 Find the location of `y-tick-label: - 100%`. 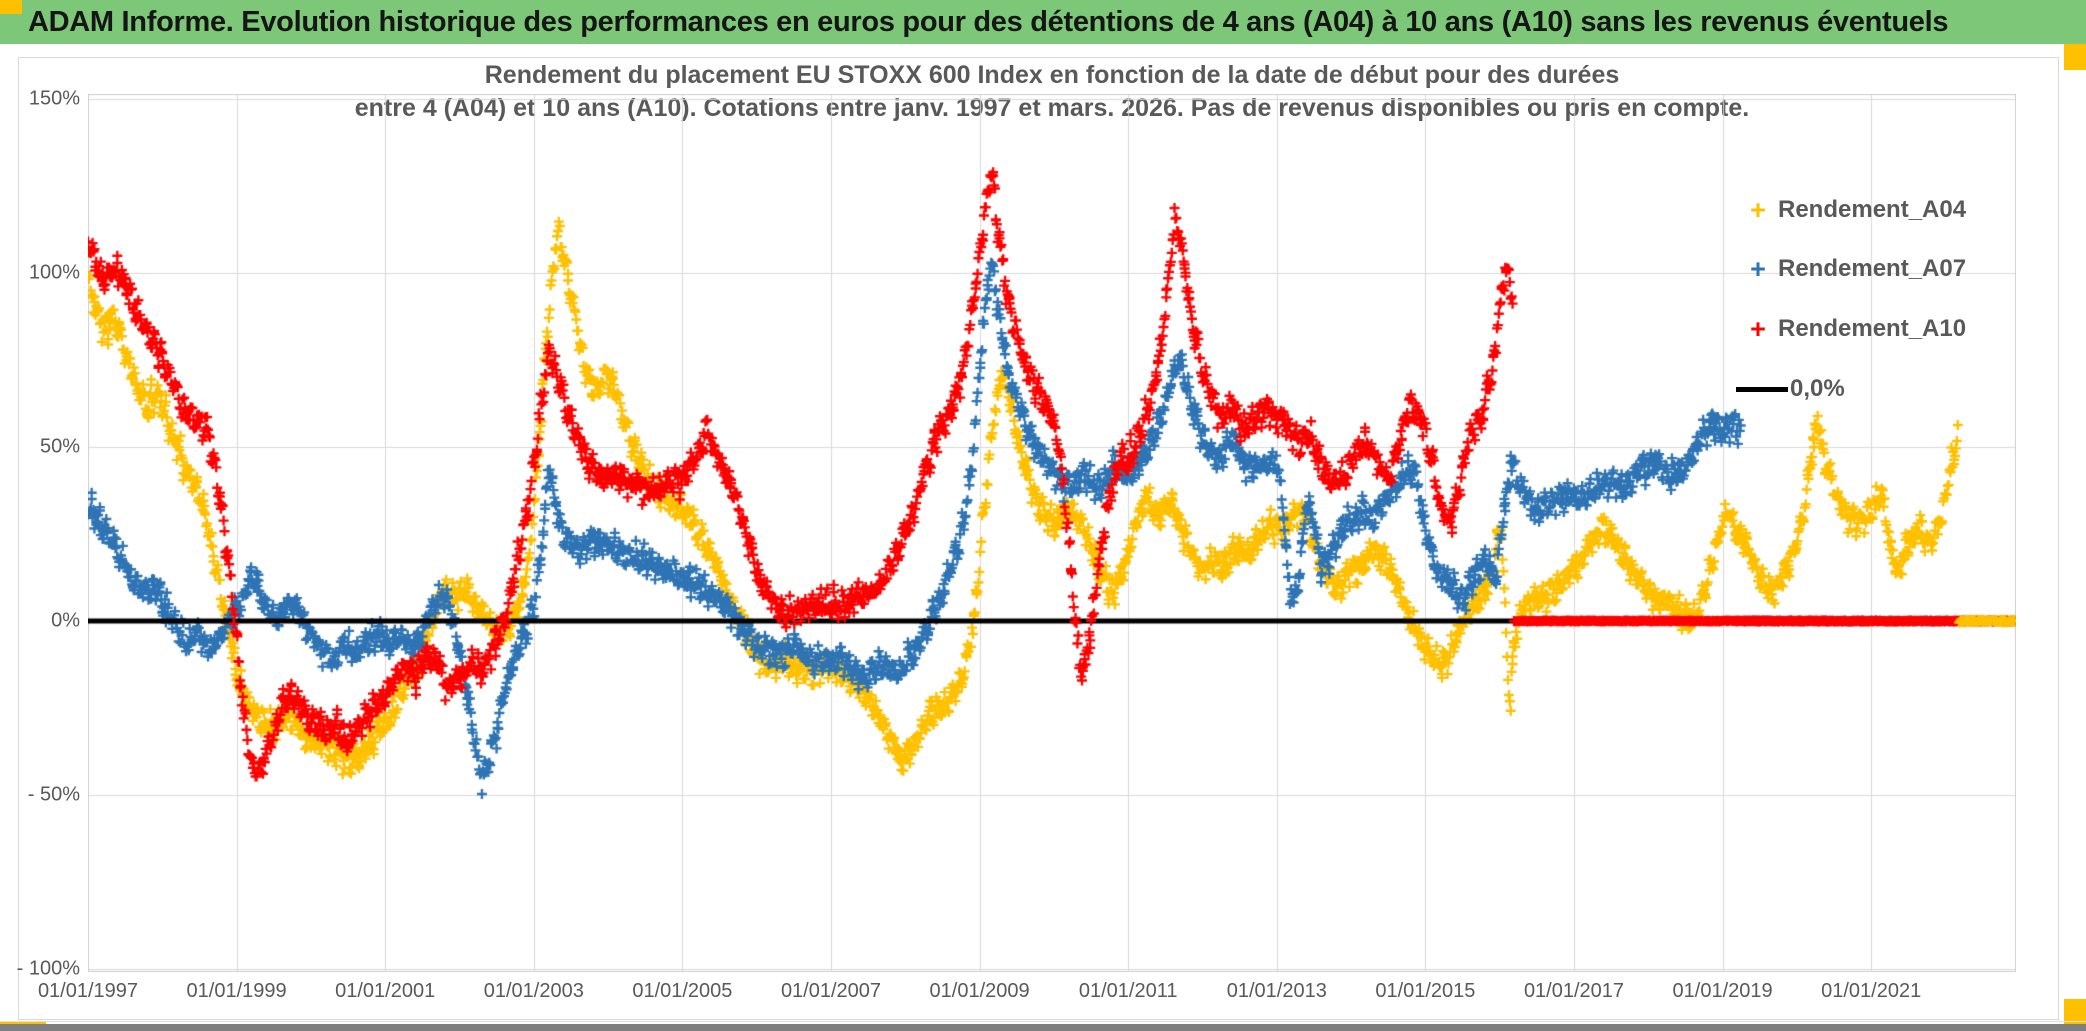

y-tick-label: - 100% is located at coordinates (48, 968).